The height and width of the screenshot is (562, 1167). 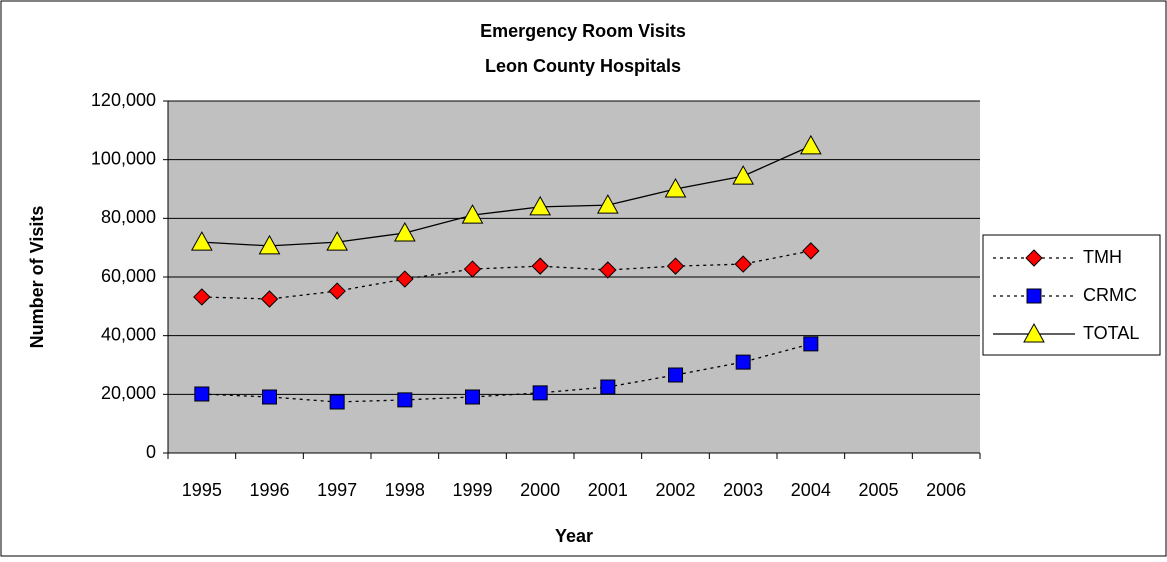 I want to click on x-tick-label: 2005, so click(x=878, y=490).